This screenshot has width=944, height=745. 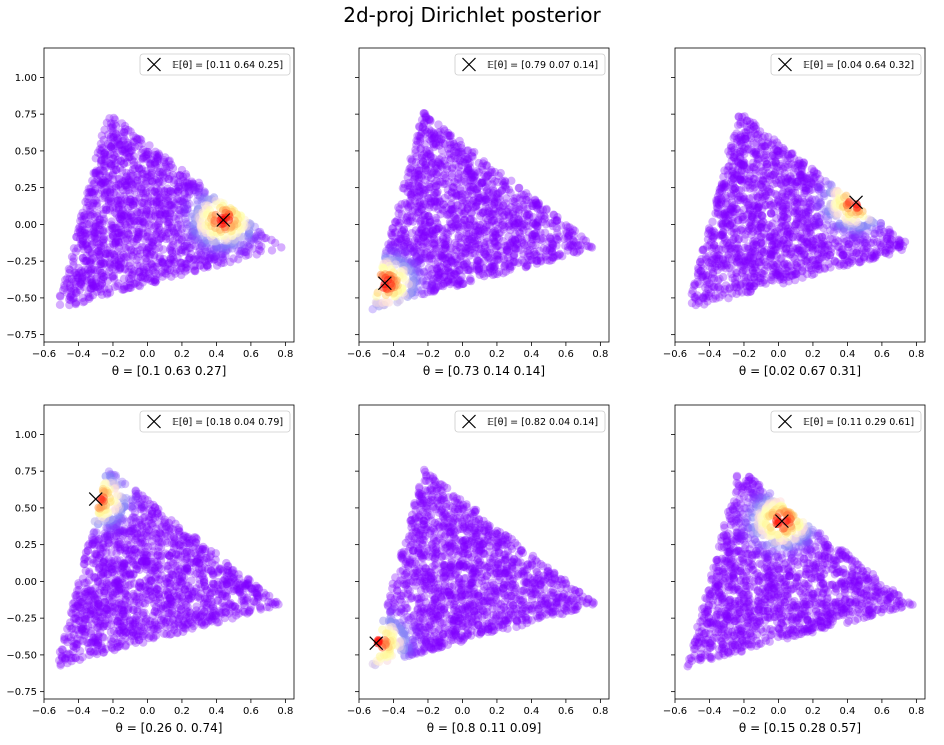 I want to click on y-tick-label: −0.75, so click(x=21, y=335).